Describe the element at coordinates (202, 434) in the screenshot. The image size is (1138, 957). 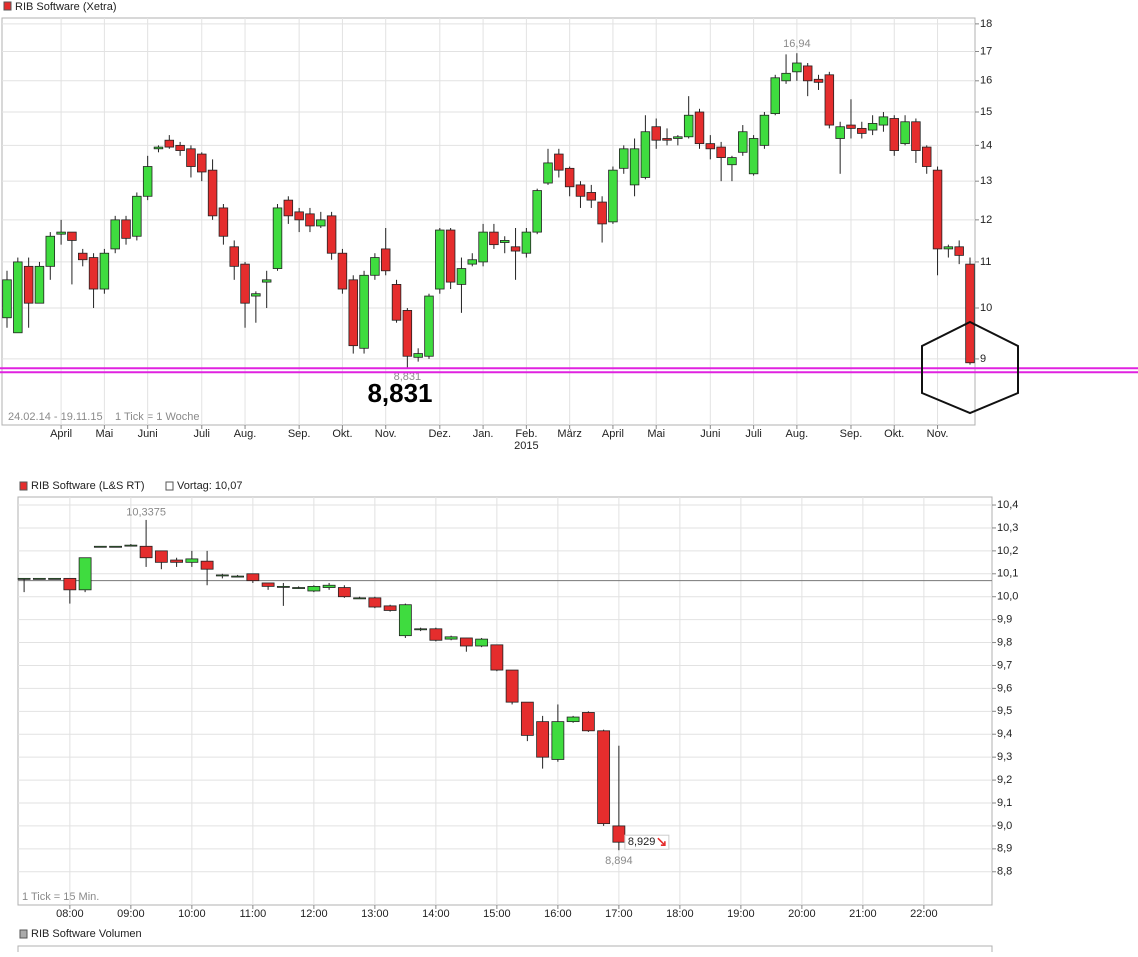
I see `x-tick-label: Juli` at that location.